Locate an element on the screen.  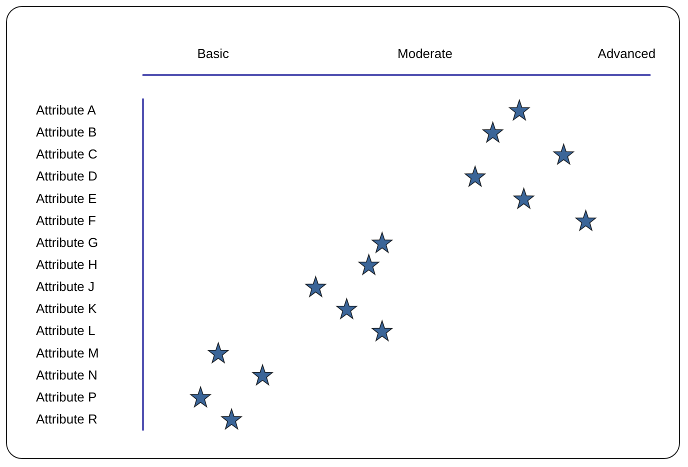
text: Advanced is located at coordinates (627, 53).